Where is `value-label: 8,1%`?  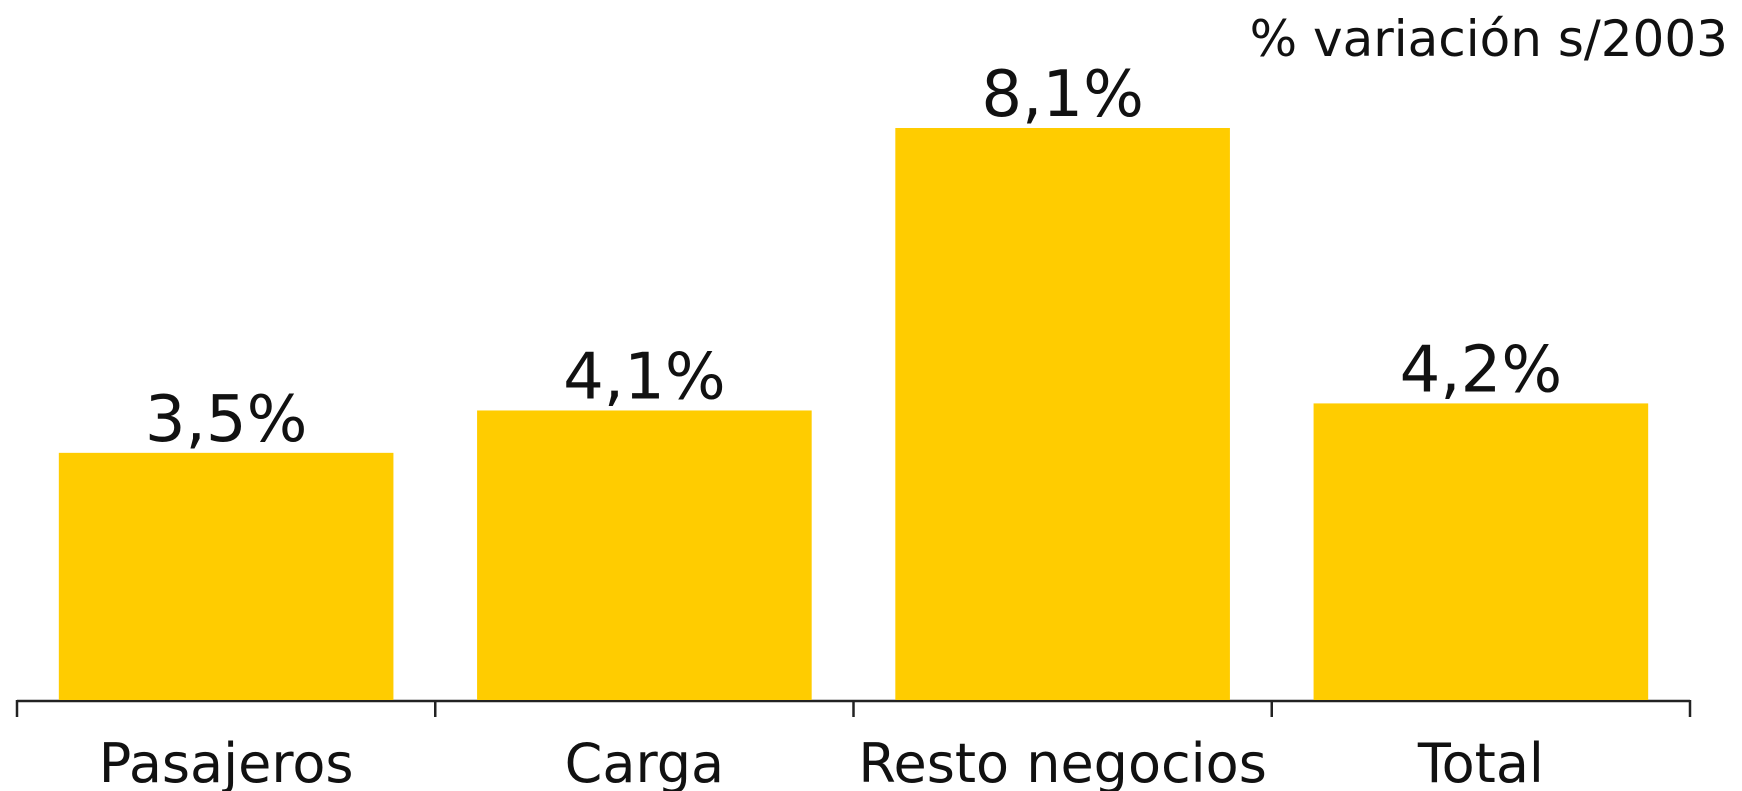
value-label: 8,1% is located at coordinates (1062, 95).